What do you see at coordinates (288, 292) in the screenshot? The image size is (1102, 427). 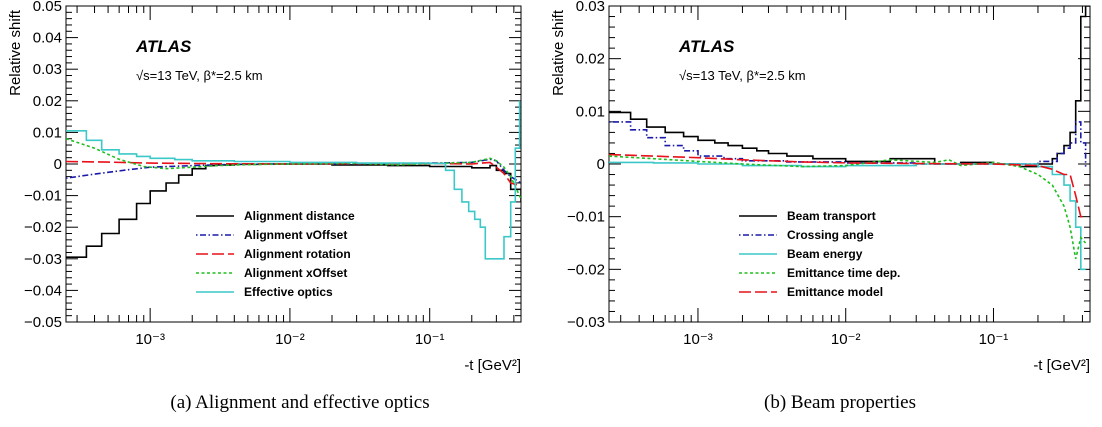 I see `legend-entry: Effective optics` at bounding box center [288, 292].